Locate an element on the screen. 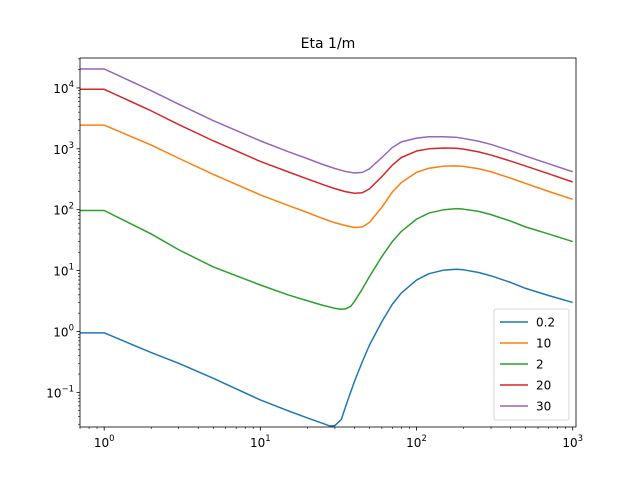  x-tick-label: 10¹ is located at coordinates (260, 442).